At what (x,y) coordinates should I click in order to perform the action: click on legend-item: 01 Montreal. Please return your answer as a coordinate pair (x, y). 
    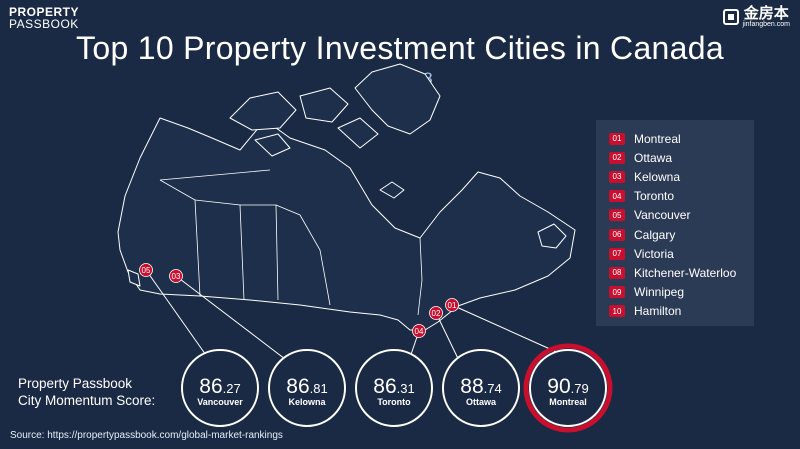
    Looking at the image, I should click on (681, 138).